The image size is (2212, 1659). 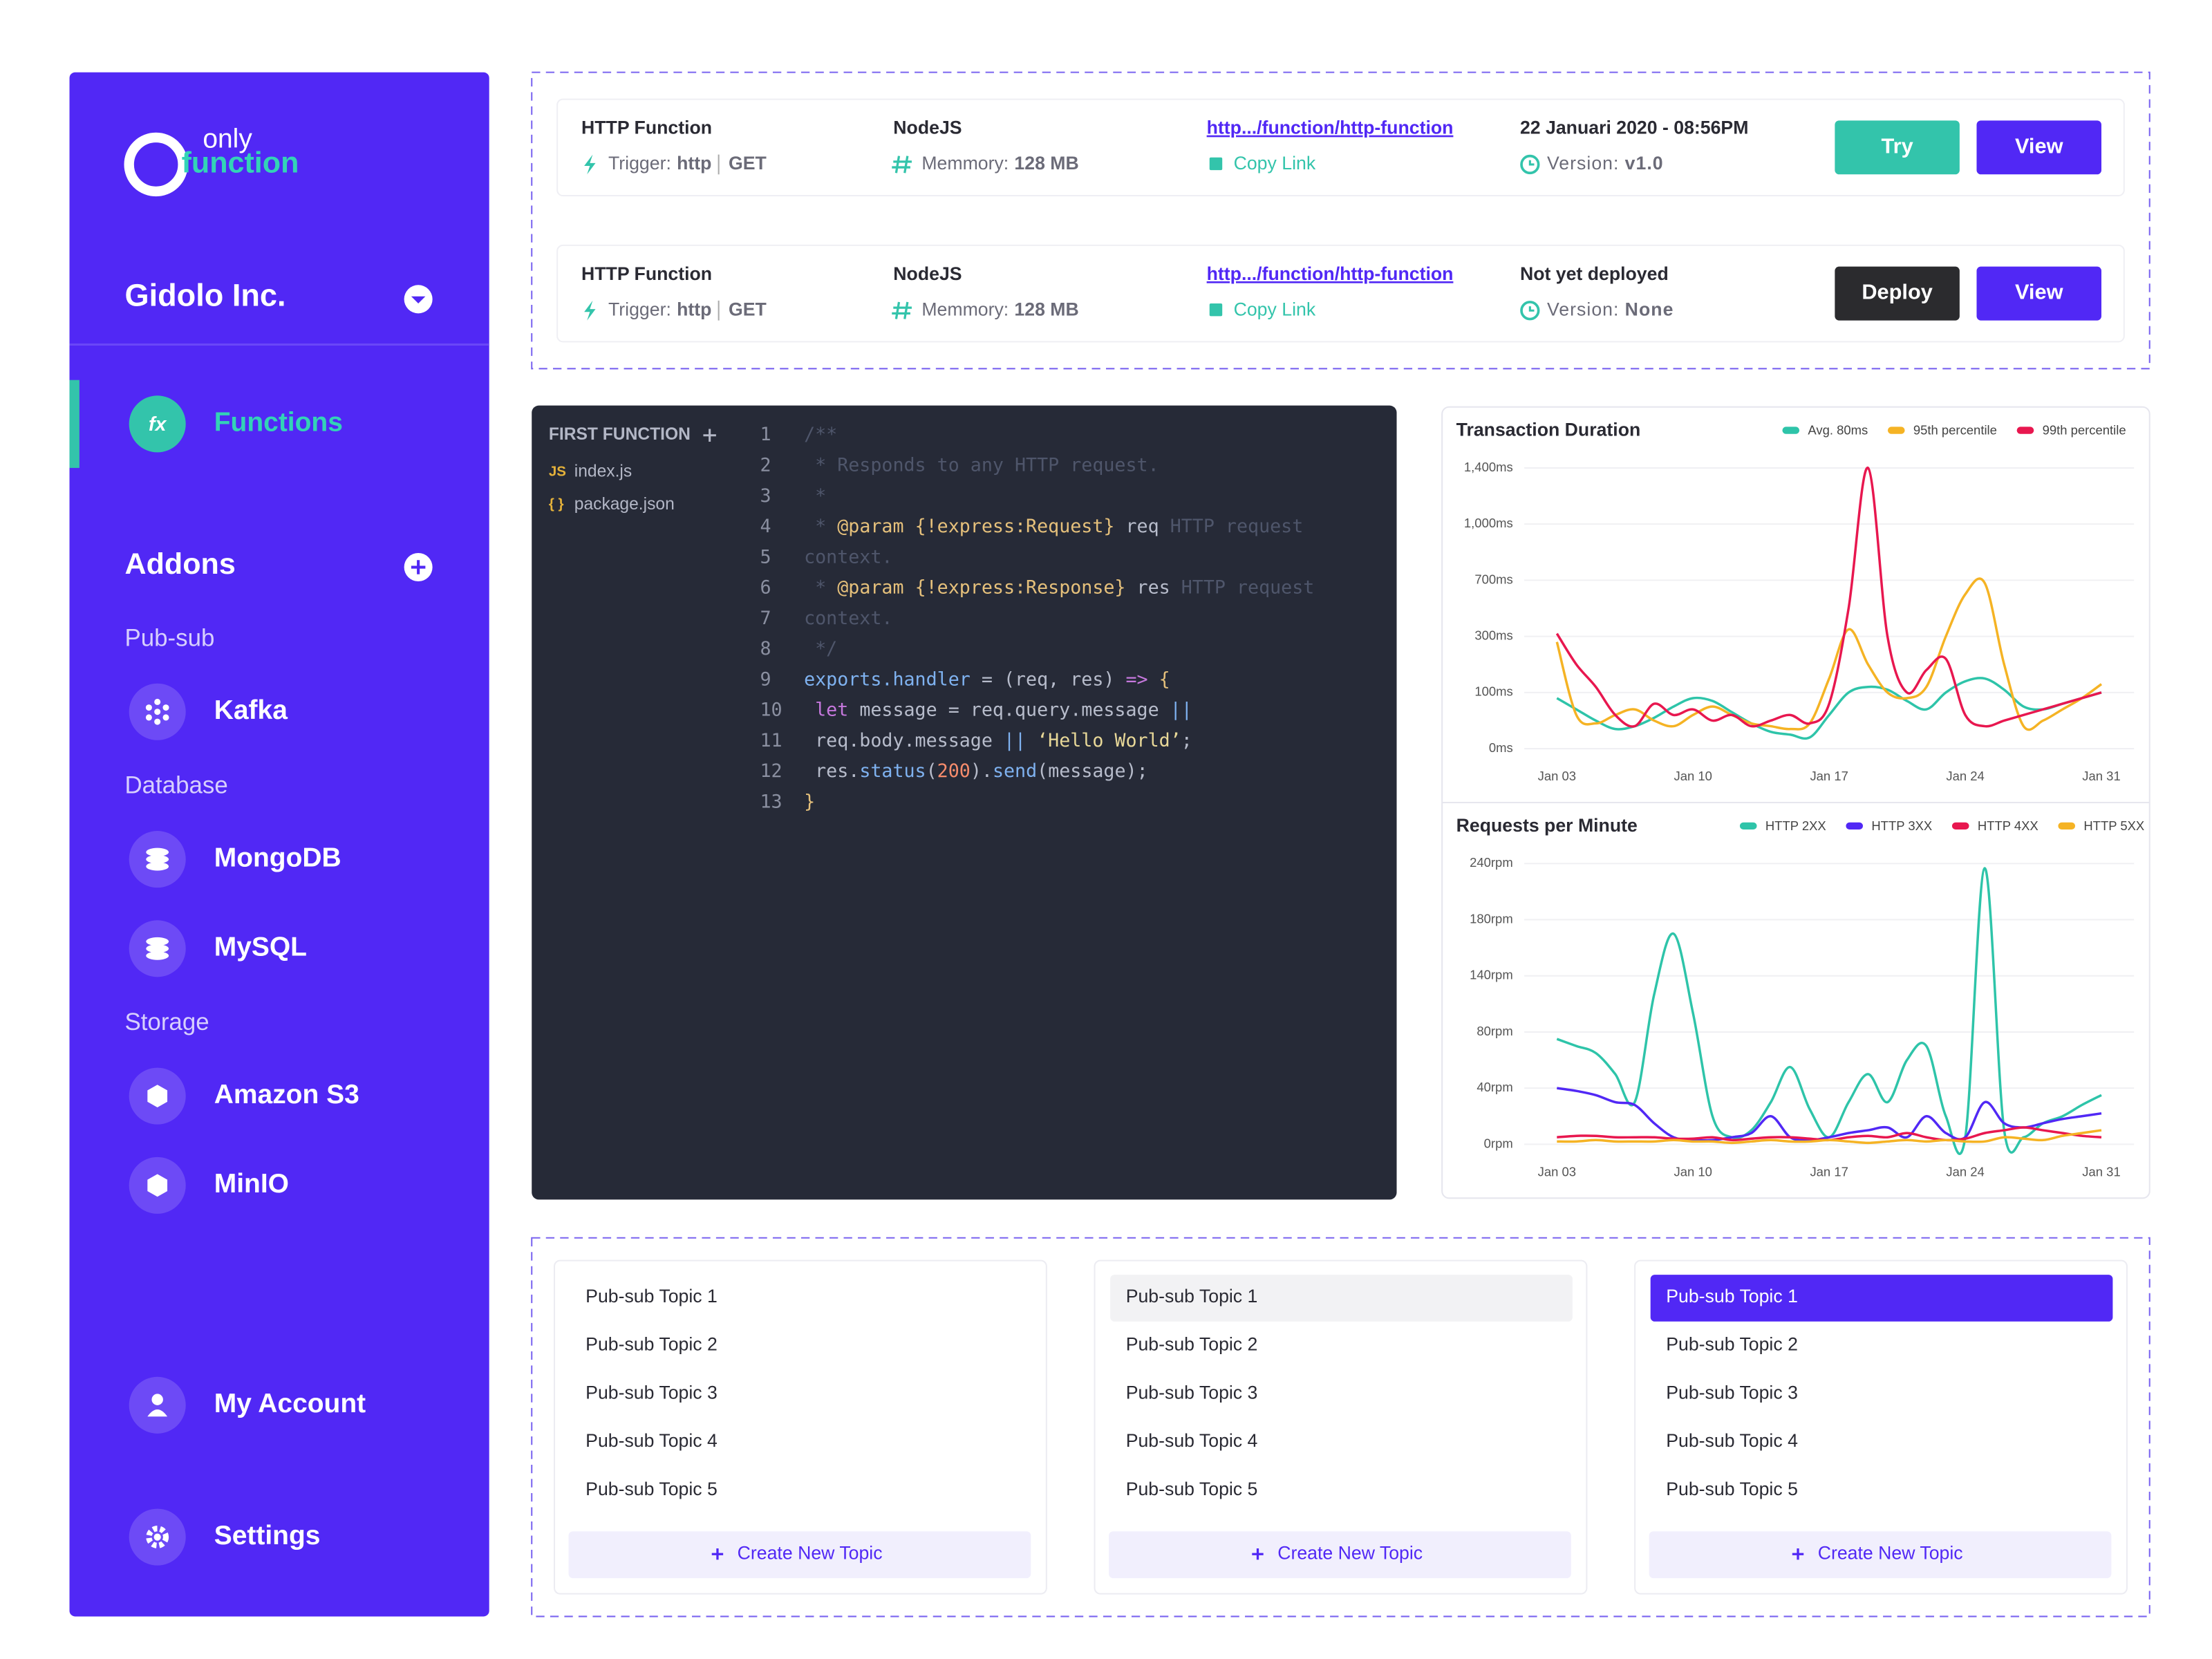 I want to click on code-token: {!express:Response}, so click(x=1015, y=588).